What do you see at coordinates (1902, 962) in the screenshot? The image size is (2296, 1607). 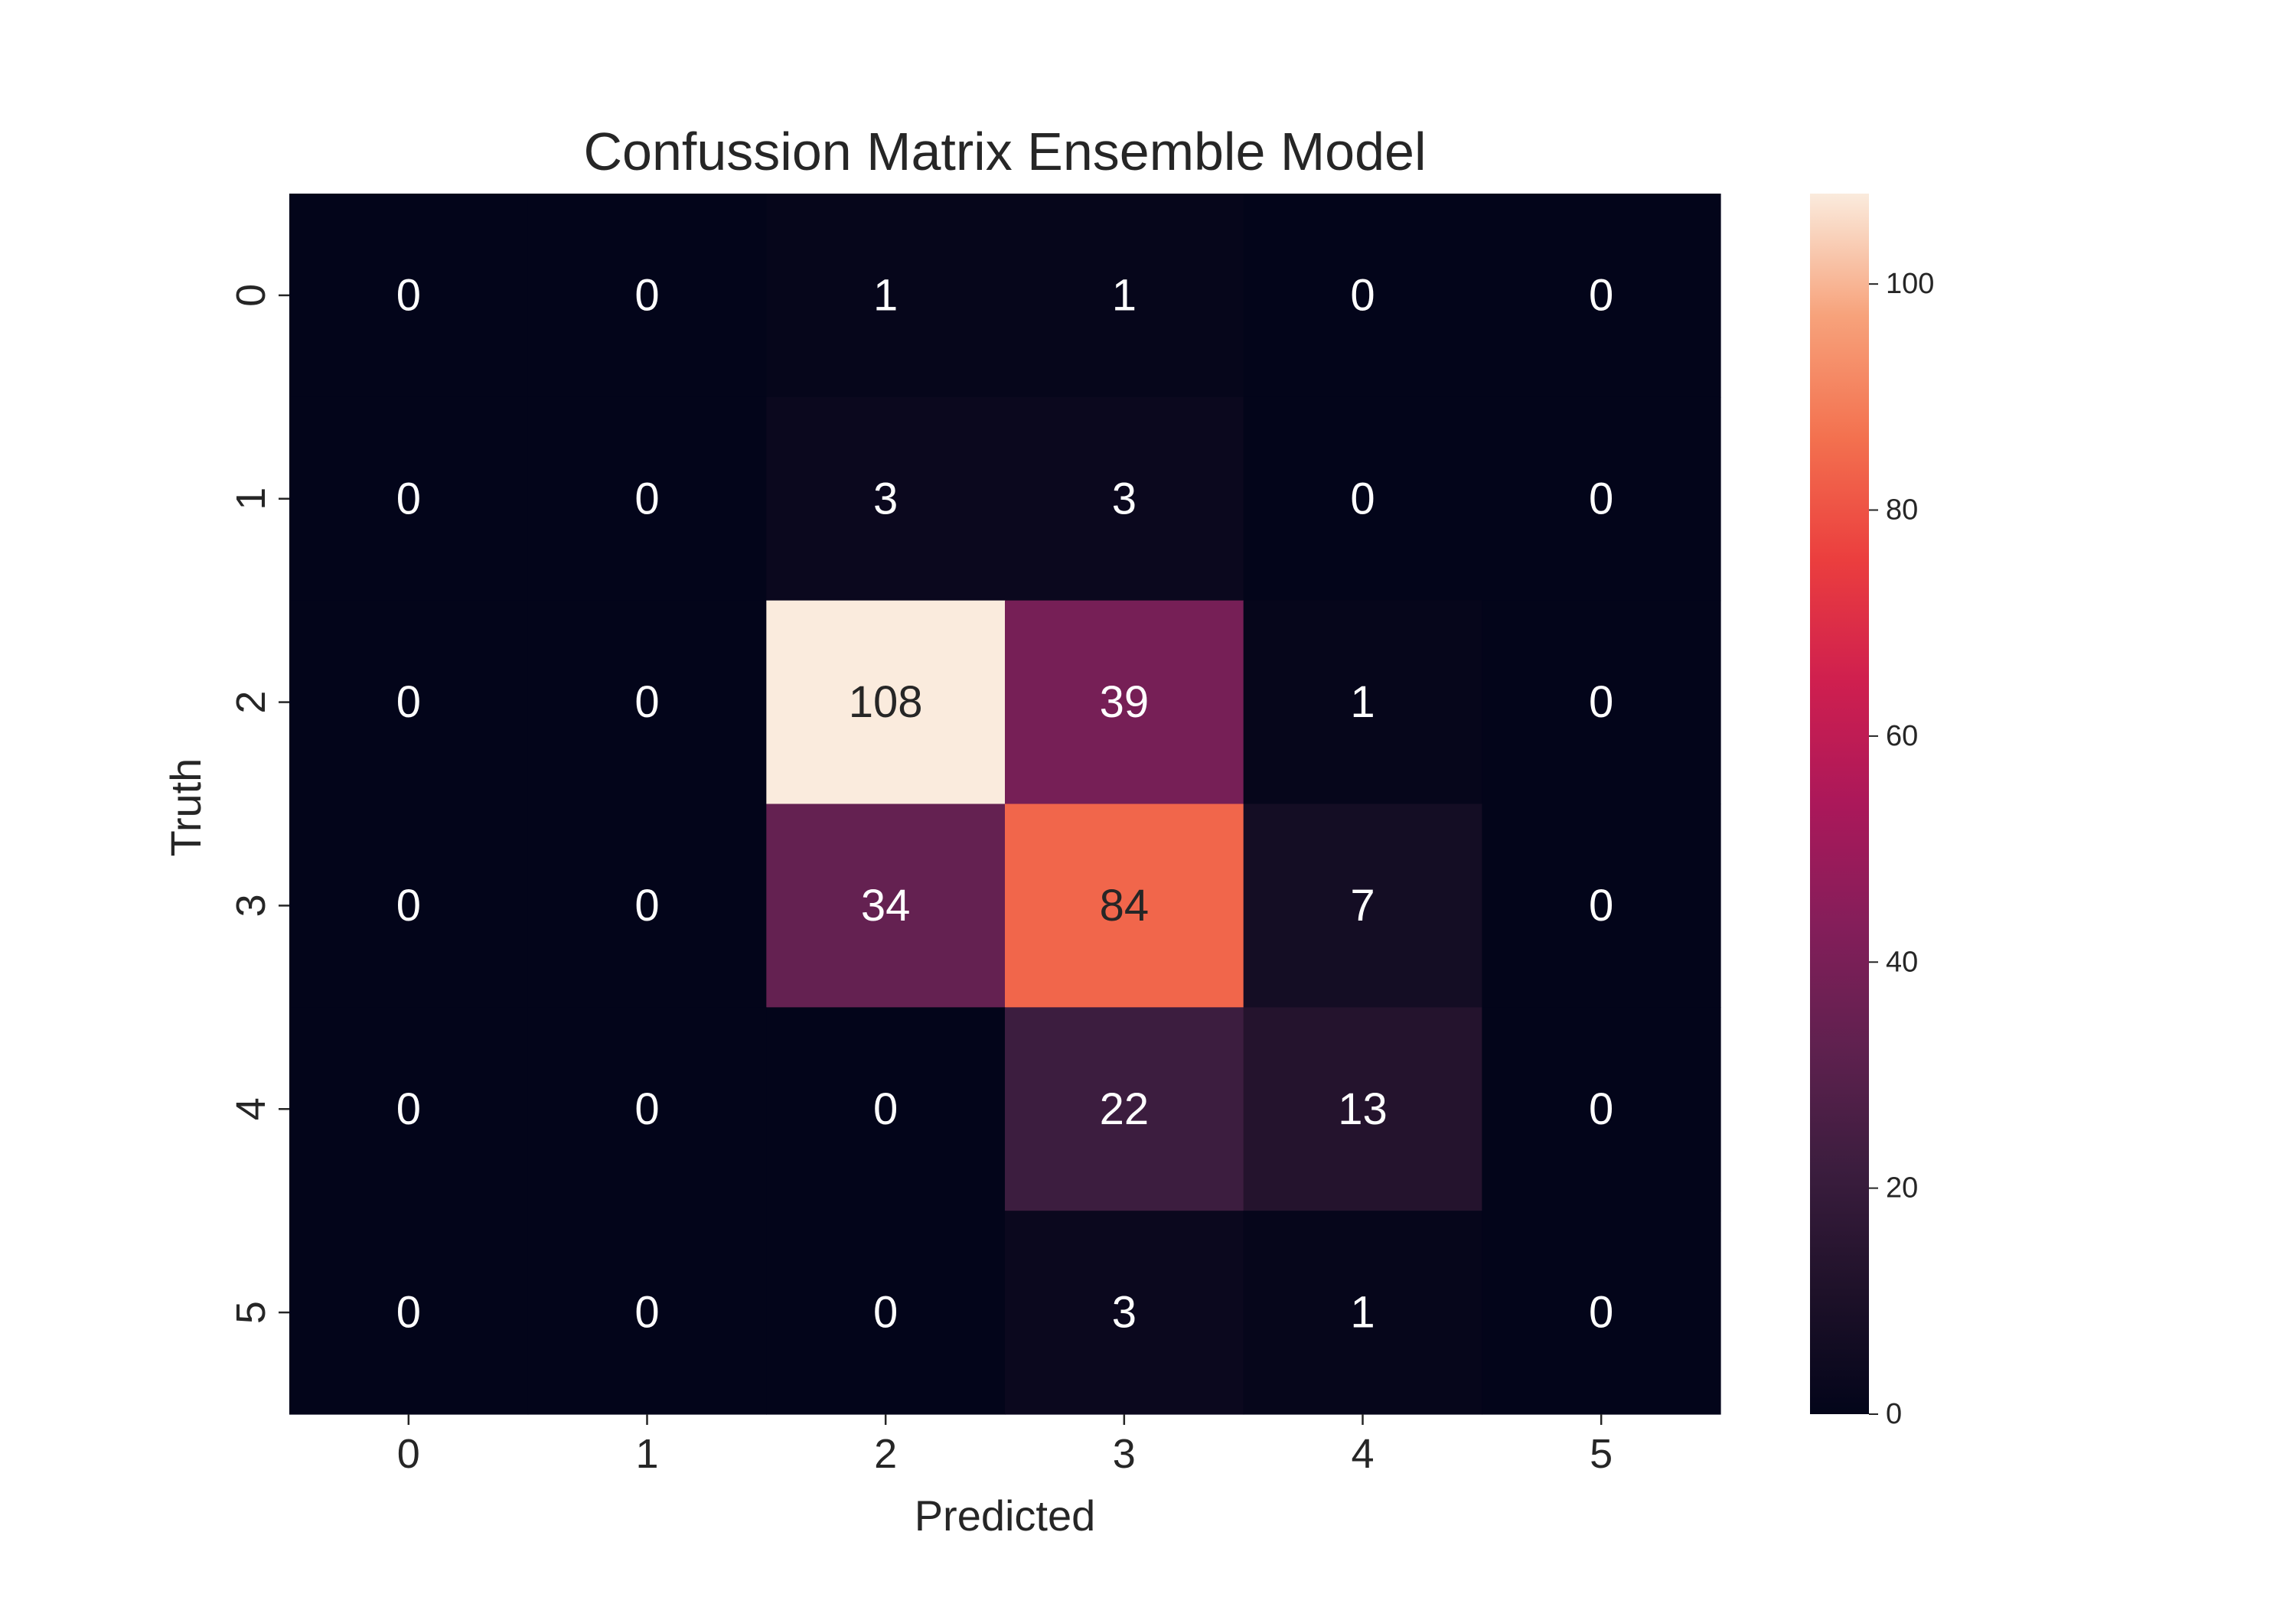 I see `colorbar-tick-label: 40` at bounding box center [1902, 962].